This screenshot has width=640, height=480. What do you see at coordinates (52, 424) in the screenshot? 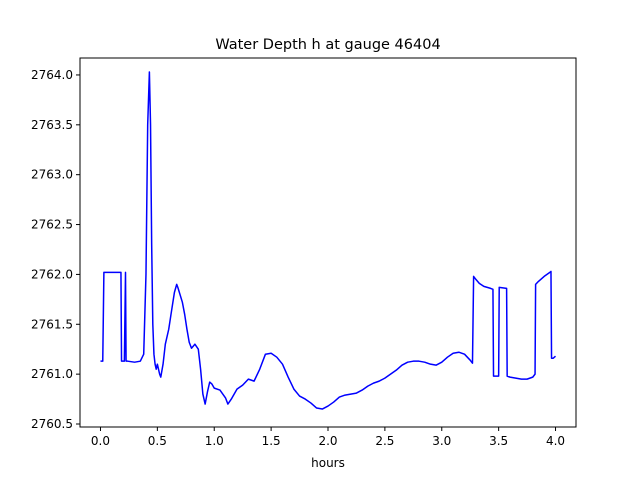
I see `y-tick-label: 2760.5` at bounding box center [52, 424].